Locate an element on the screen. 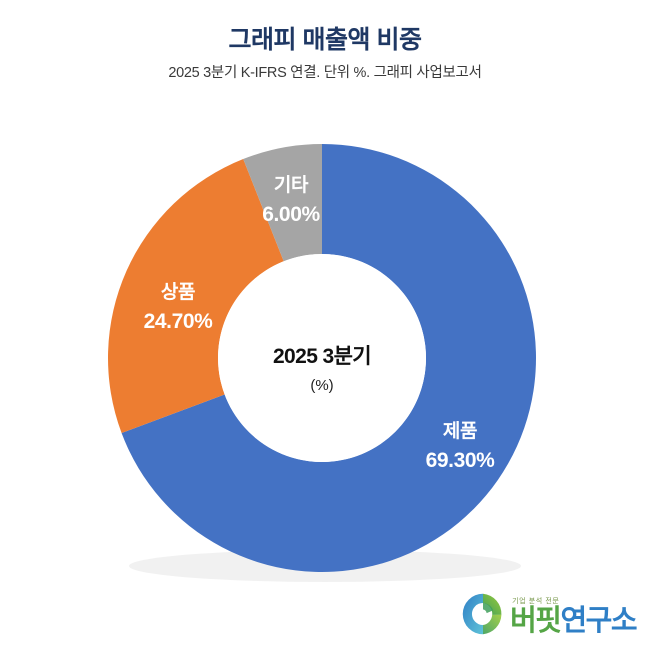 Image resolution: width=650 pixels, height=650 pixels. donut-center-unit: (%) is located at coordinates (321, 385).